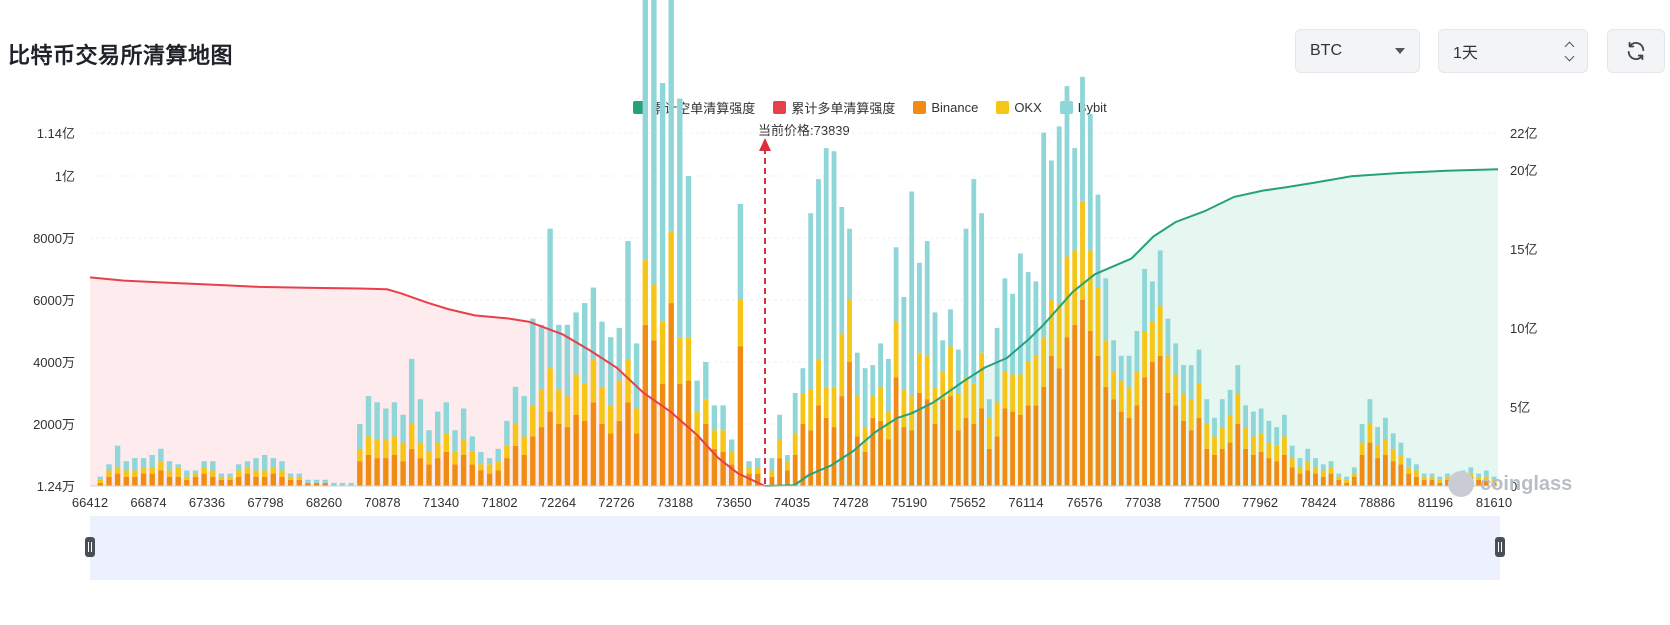  Describe the element at coordinates (1513, 51) in the screenshot. I see `range-select: 1天` at that location.